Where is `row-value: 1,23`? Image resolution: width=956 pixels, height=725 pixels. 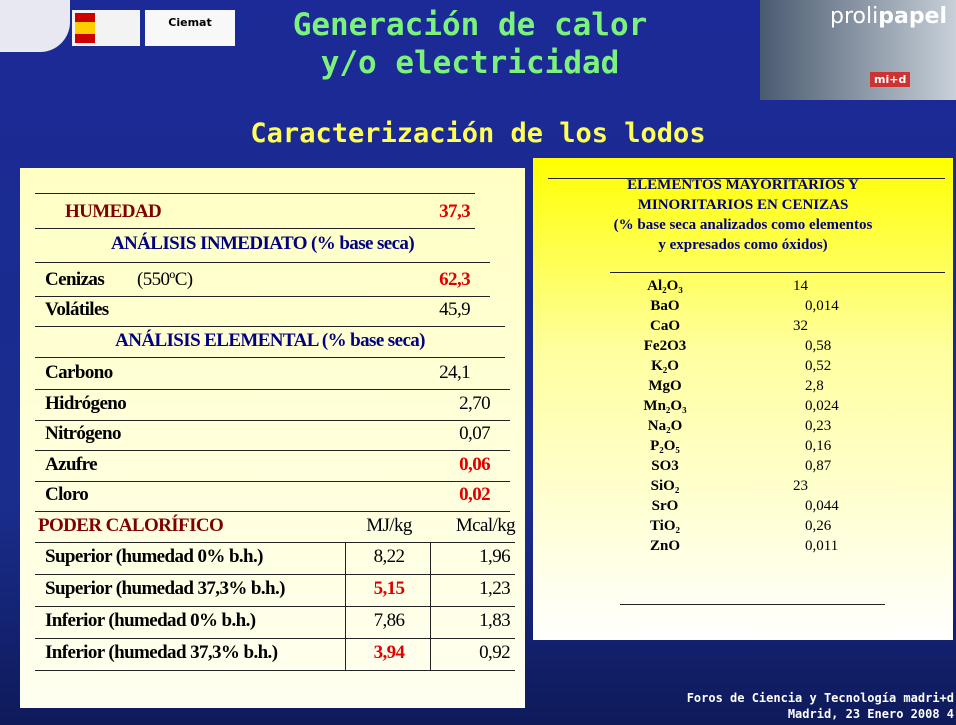 row-value: 1,23 is located at coordinates (494, 588).